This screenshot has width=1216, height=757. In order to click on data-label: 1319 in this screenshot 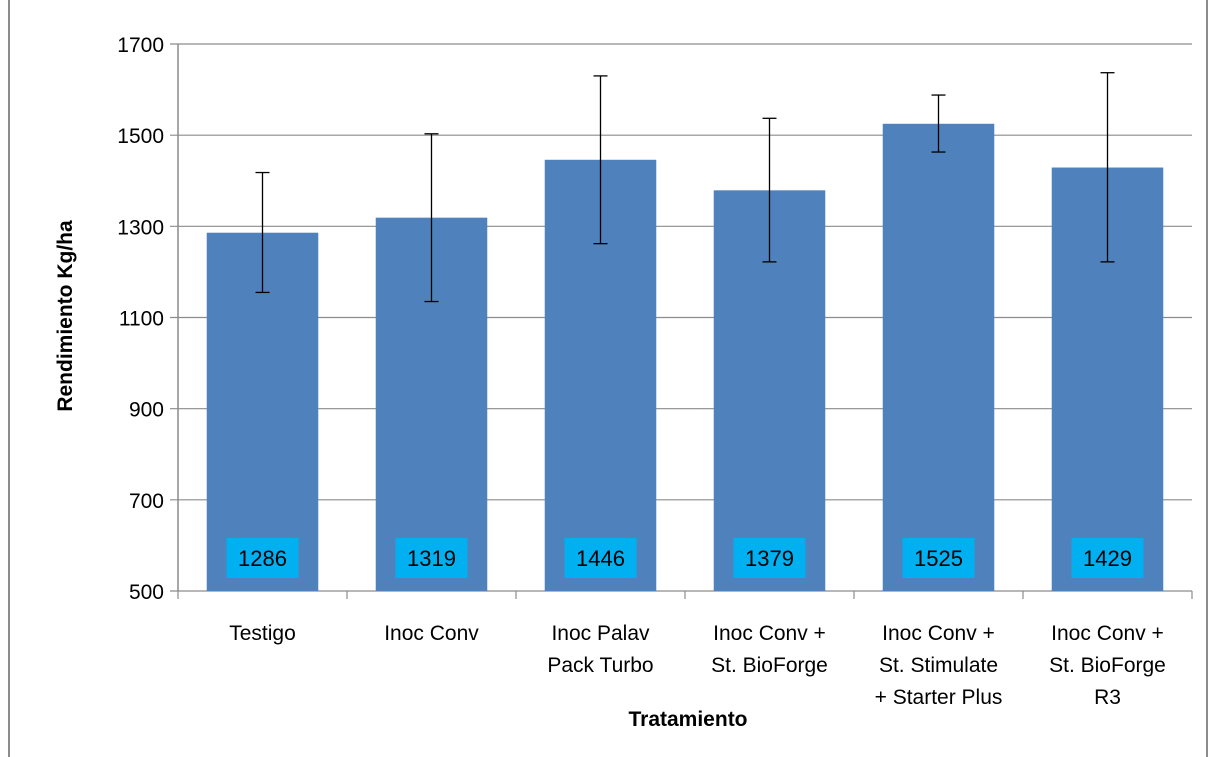, I will do `click(431, 558)`.